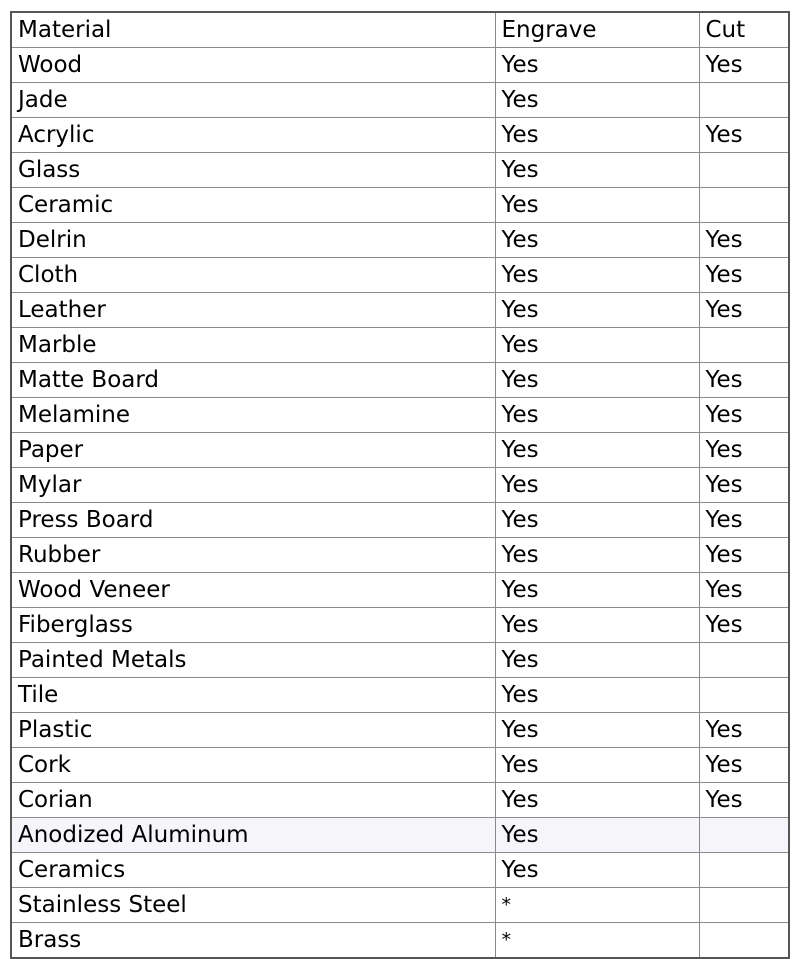  I want to click on column-header-cut: Cut, so click(744, 29).